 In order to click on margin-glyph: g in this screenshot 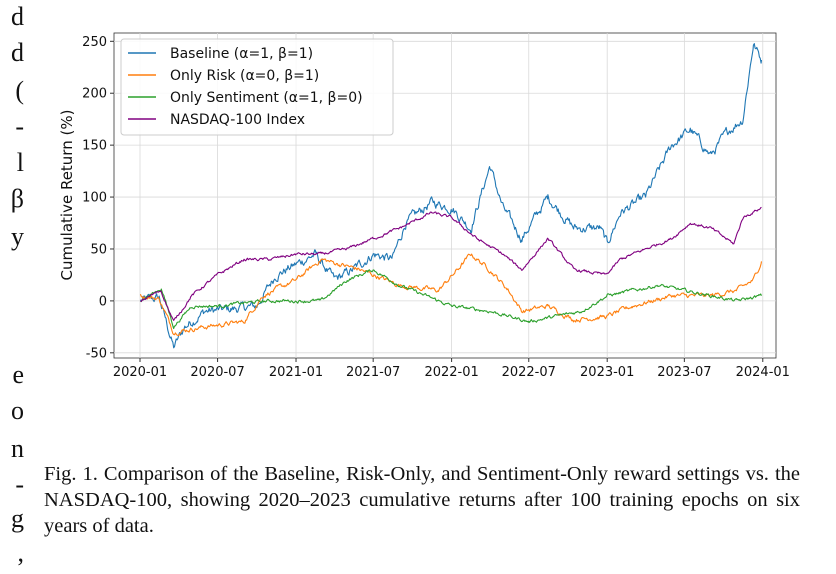, I will do `click(17, 518)`.